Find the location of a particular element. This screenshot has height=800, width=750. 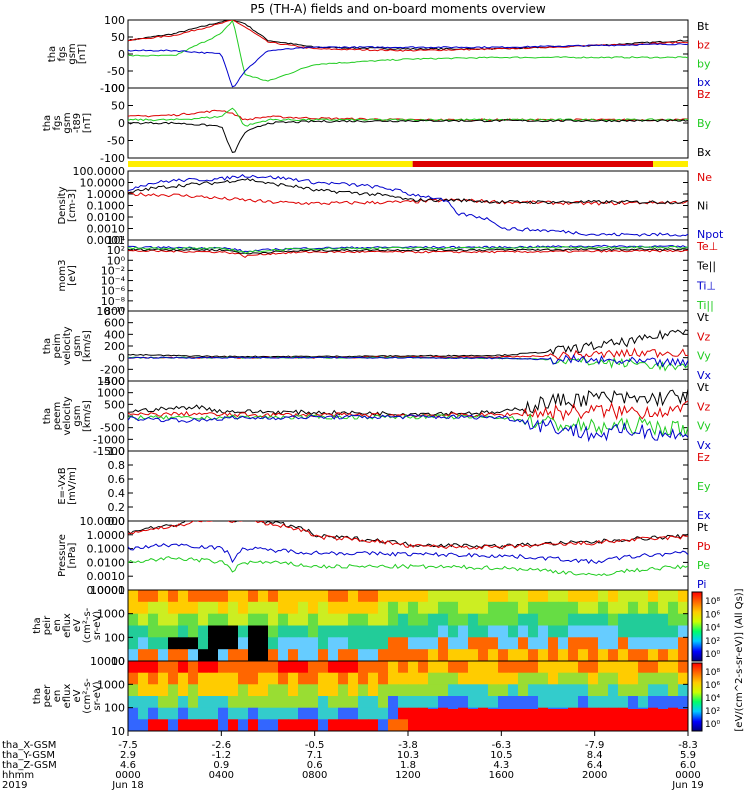

y-tick-label: -200 is located at coordinates (112, 369).